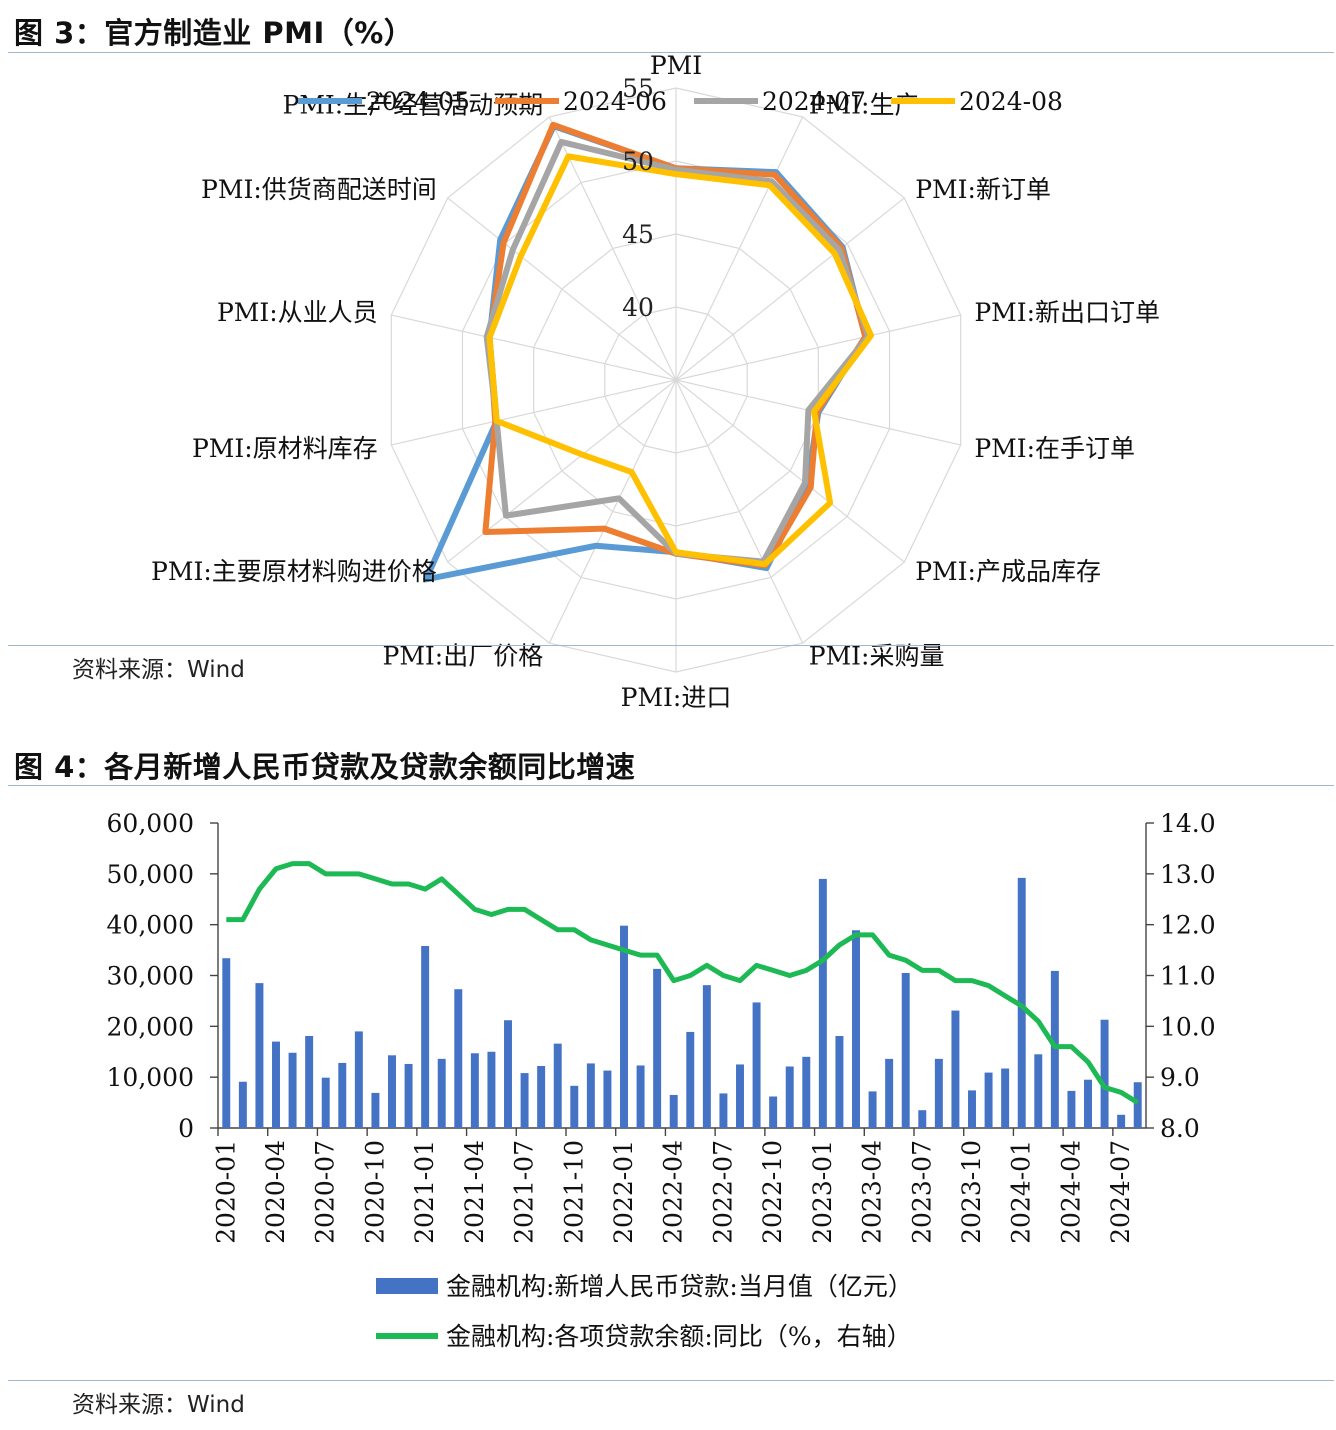 The image size is (1336, 1430). I want to click on radar-tick-label: 40, so click(638, 307).